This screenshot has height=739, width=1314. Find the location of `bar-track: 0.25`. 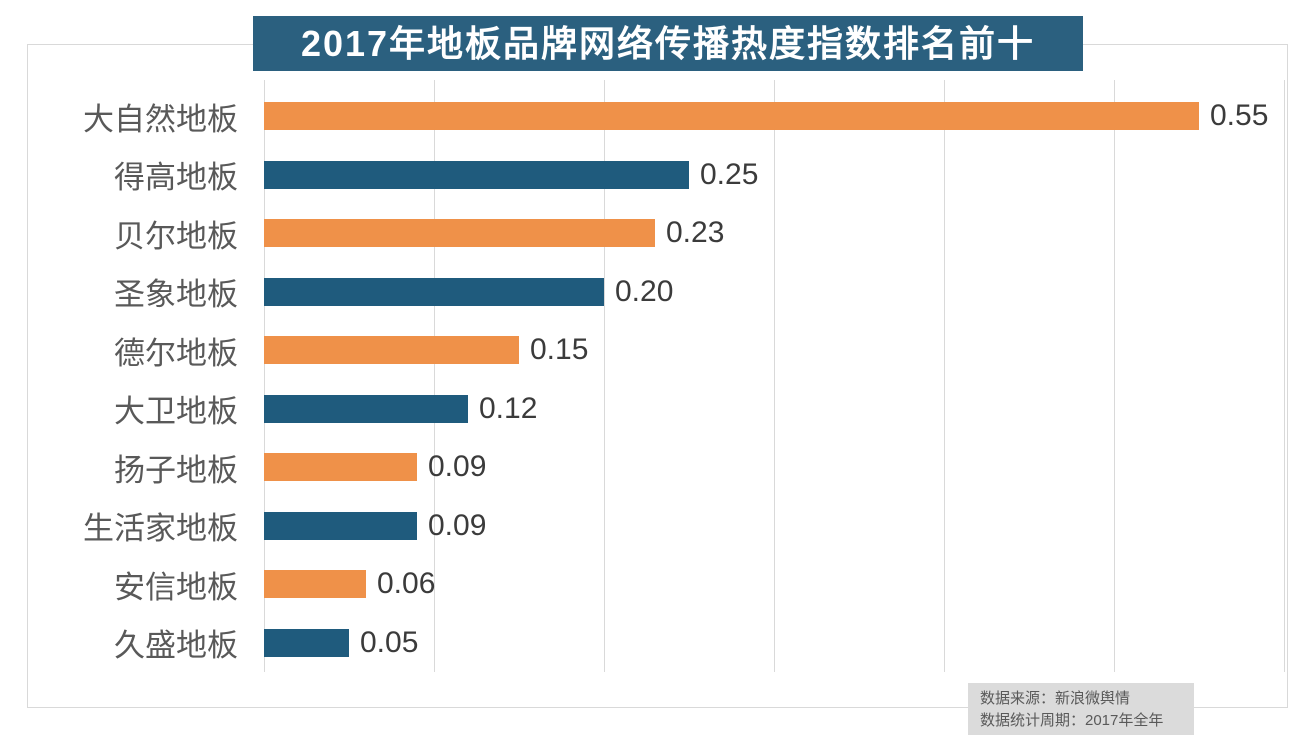

bar-track: 0.25 is located at coordinates (774, 175).